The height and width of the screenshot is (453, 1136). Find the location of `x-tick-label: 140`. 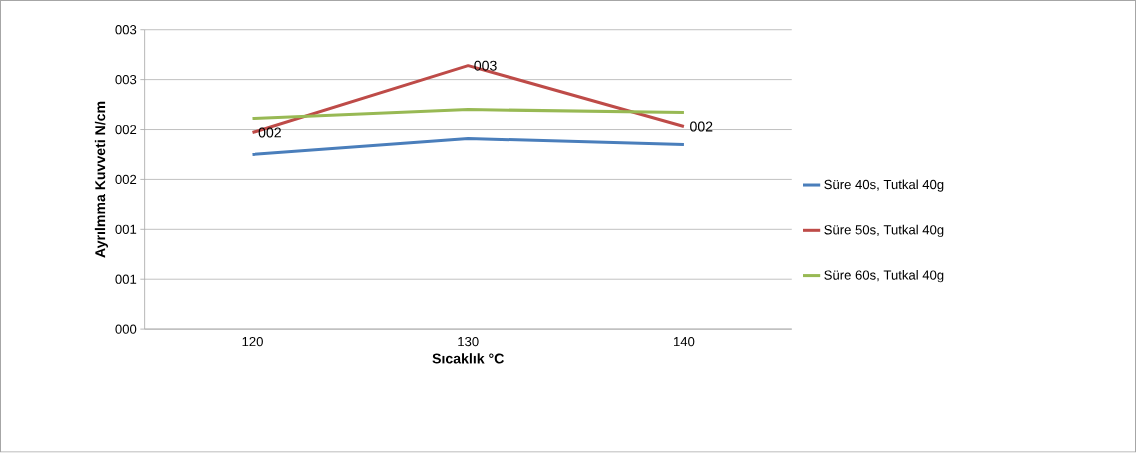

x-tick-label: 140 is located at coordinates (684, 342).